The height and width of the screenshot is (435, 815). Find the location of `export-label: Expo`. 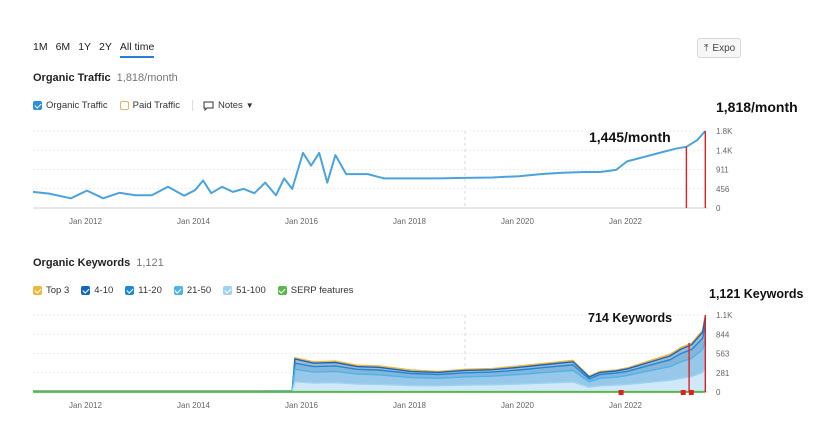

export-label: Expo is located at coordinates (724, 48).